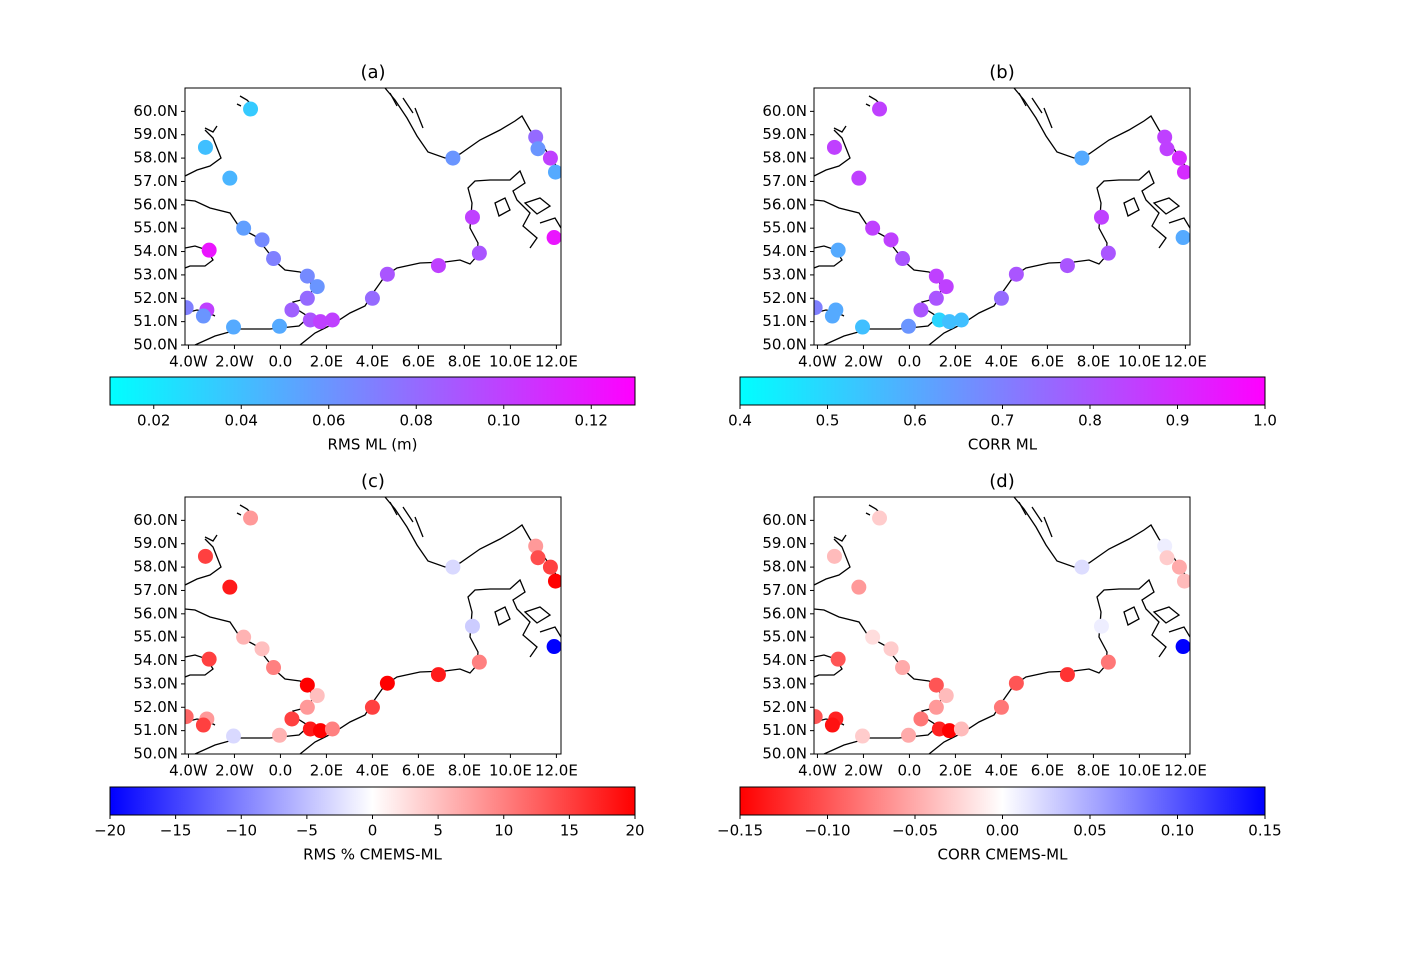 The height and width of the screenshot is (962, 1413). What do you see at coordinates (176, 831) in the screenshot?
I see `colorbar-tick-label: −15` at bounding box center [176, 831].